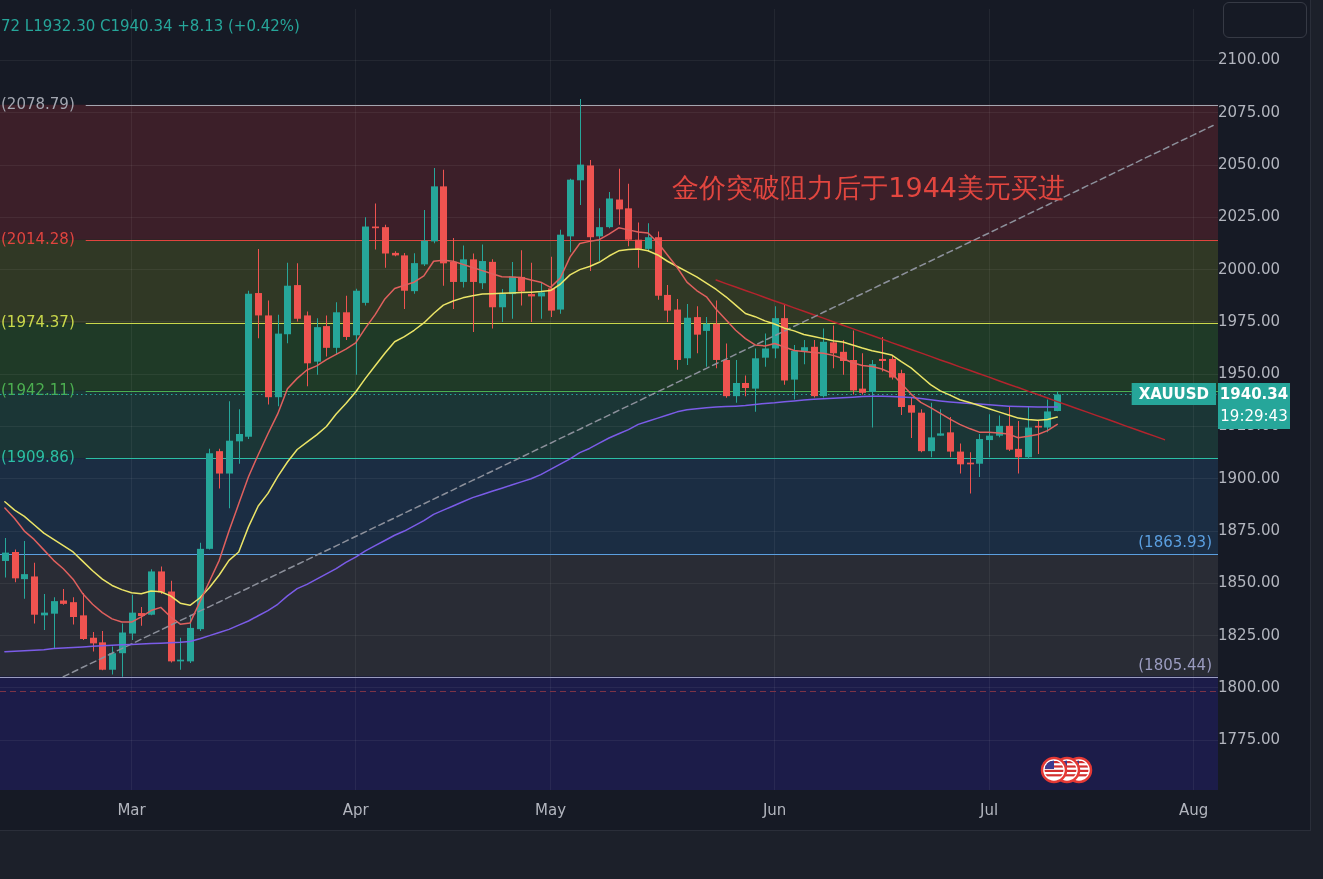  Describe the element at coordinates (1249, 111) in the screenshot. I see `y-tick-label: 2075.00` at that location.